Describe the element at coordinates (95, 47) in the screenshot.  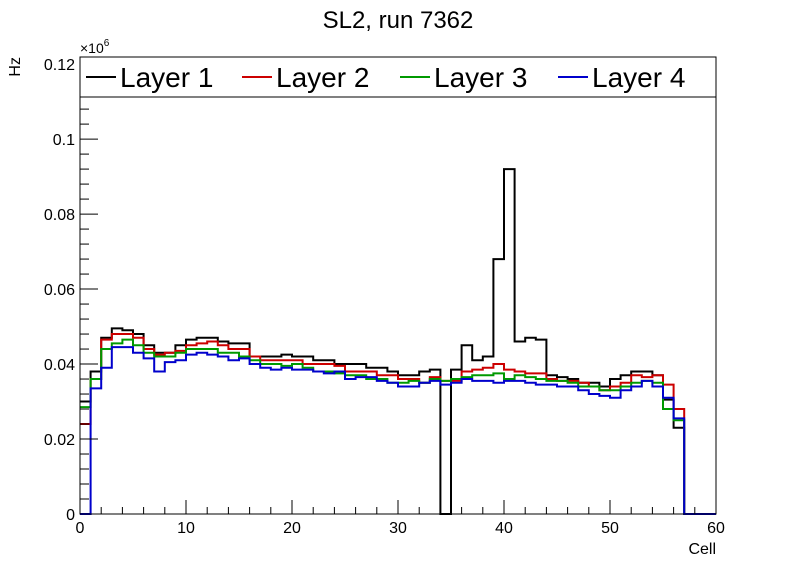
I see `y-multiplier: ×10⁶` at that location.